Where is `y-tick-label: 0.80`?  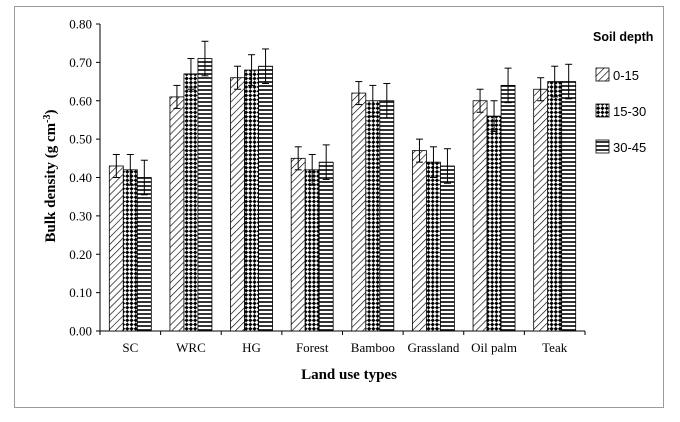 y-tick-label: 0.80 is located at coordinates (80, 24).